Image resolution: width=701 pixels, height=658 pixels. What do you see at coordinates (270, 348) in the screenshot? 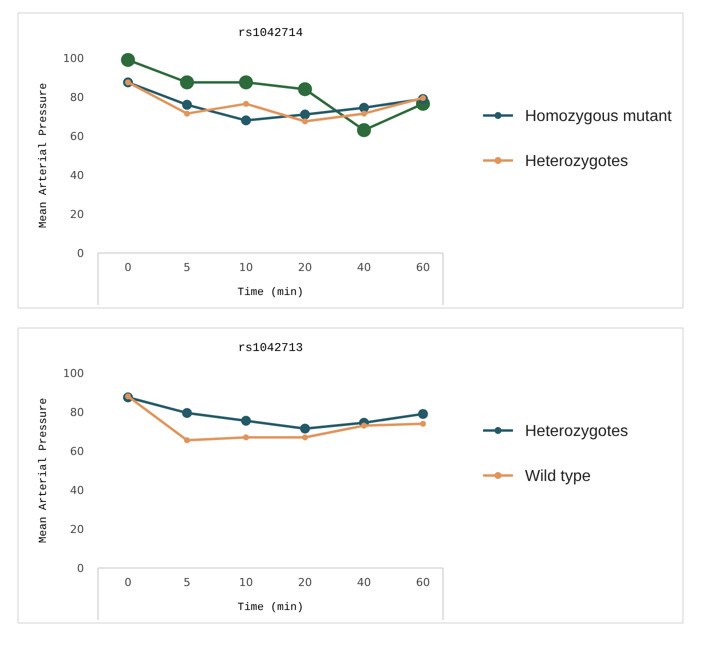
I see `chart-title: rs1042713` at bounding box center [270, 348].